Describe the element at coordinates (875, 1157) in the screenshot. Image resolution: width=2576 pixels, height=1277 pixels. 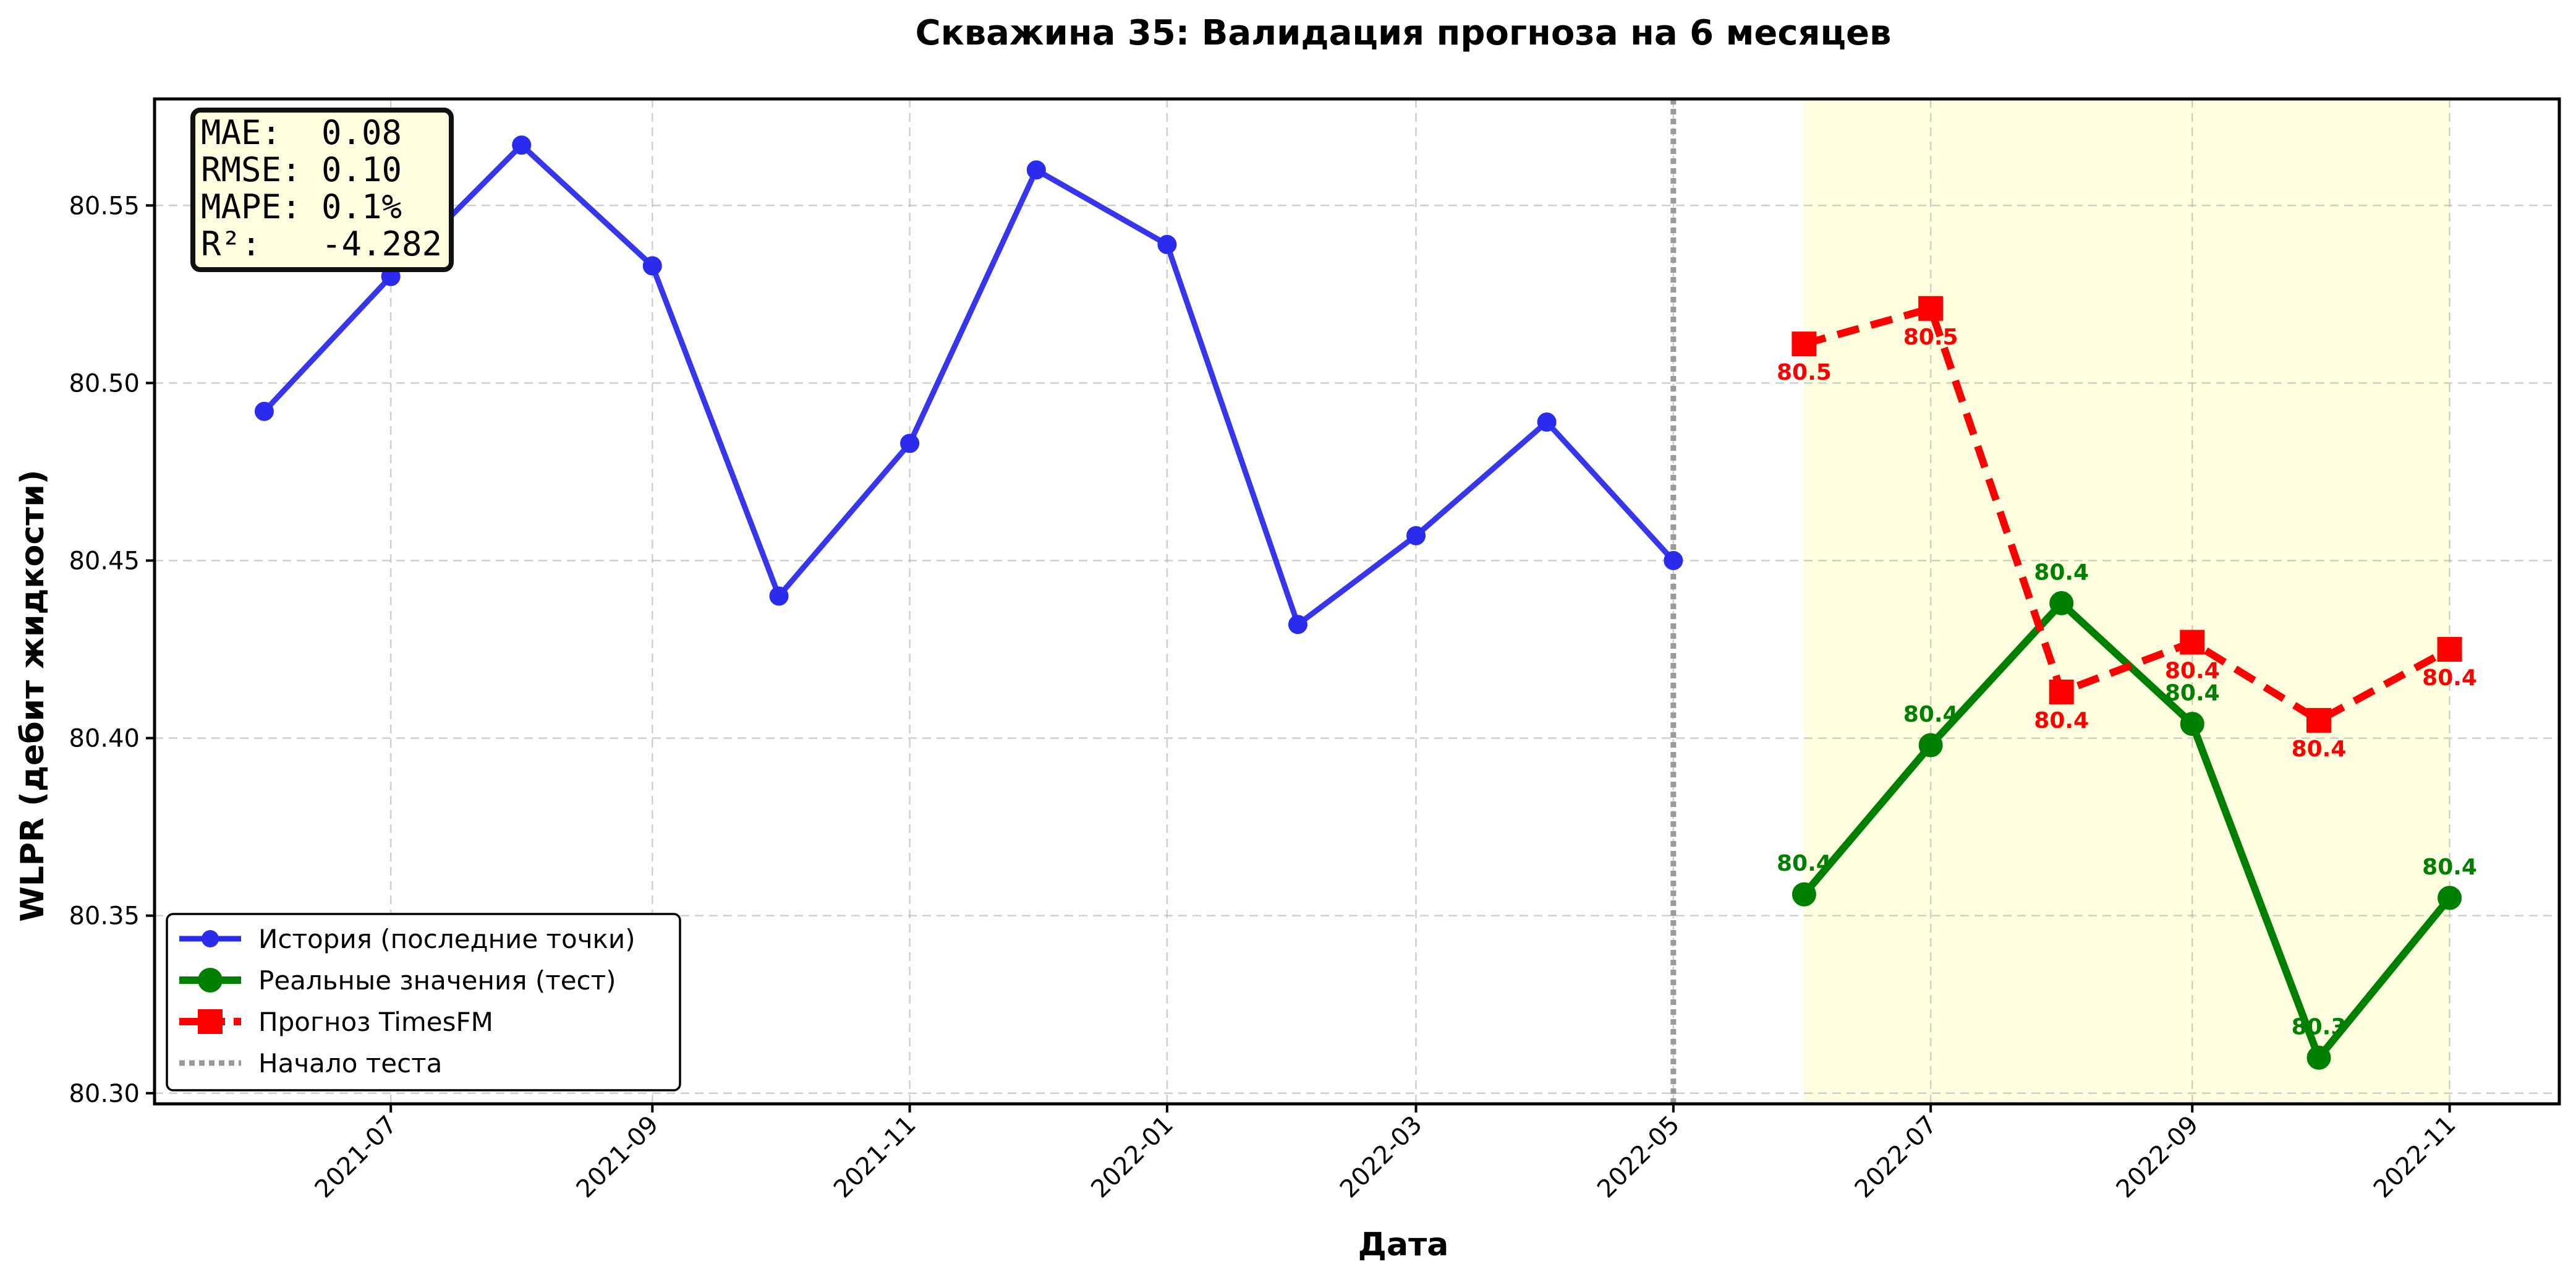
I see `x-tick-label: 2021-11` at that location.